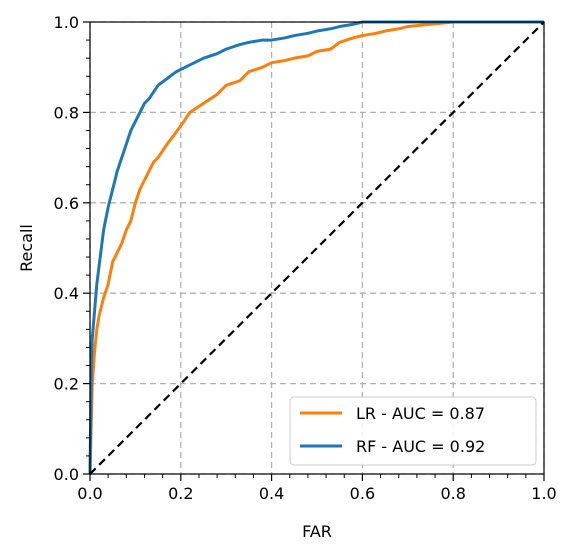 This screenshot has height=553, width=575. What do you see at coordinates (66, 112) in the screenshot?
I see `y-tick-label: 0.8` at bounding box center [66, 112].